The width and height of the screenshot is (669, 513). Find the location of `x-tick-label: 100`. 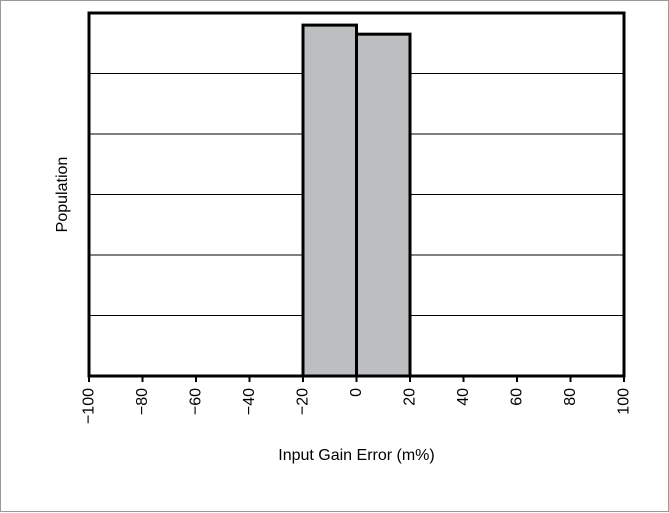

x-tick-label: 100 is located at coordinates (624, 401).